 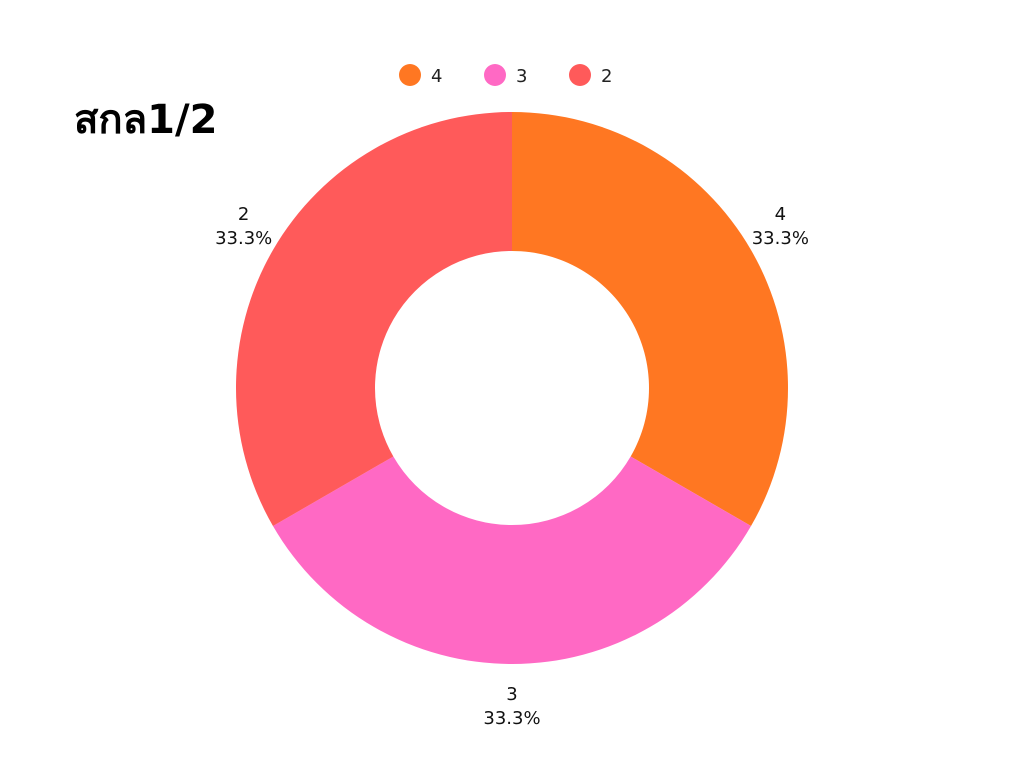 What do you see at coordinates (511, 694) in the screenshot?
I see `slice-label-name-3: 3` at bounding box center [511, 694].